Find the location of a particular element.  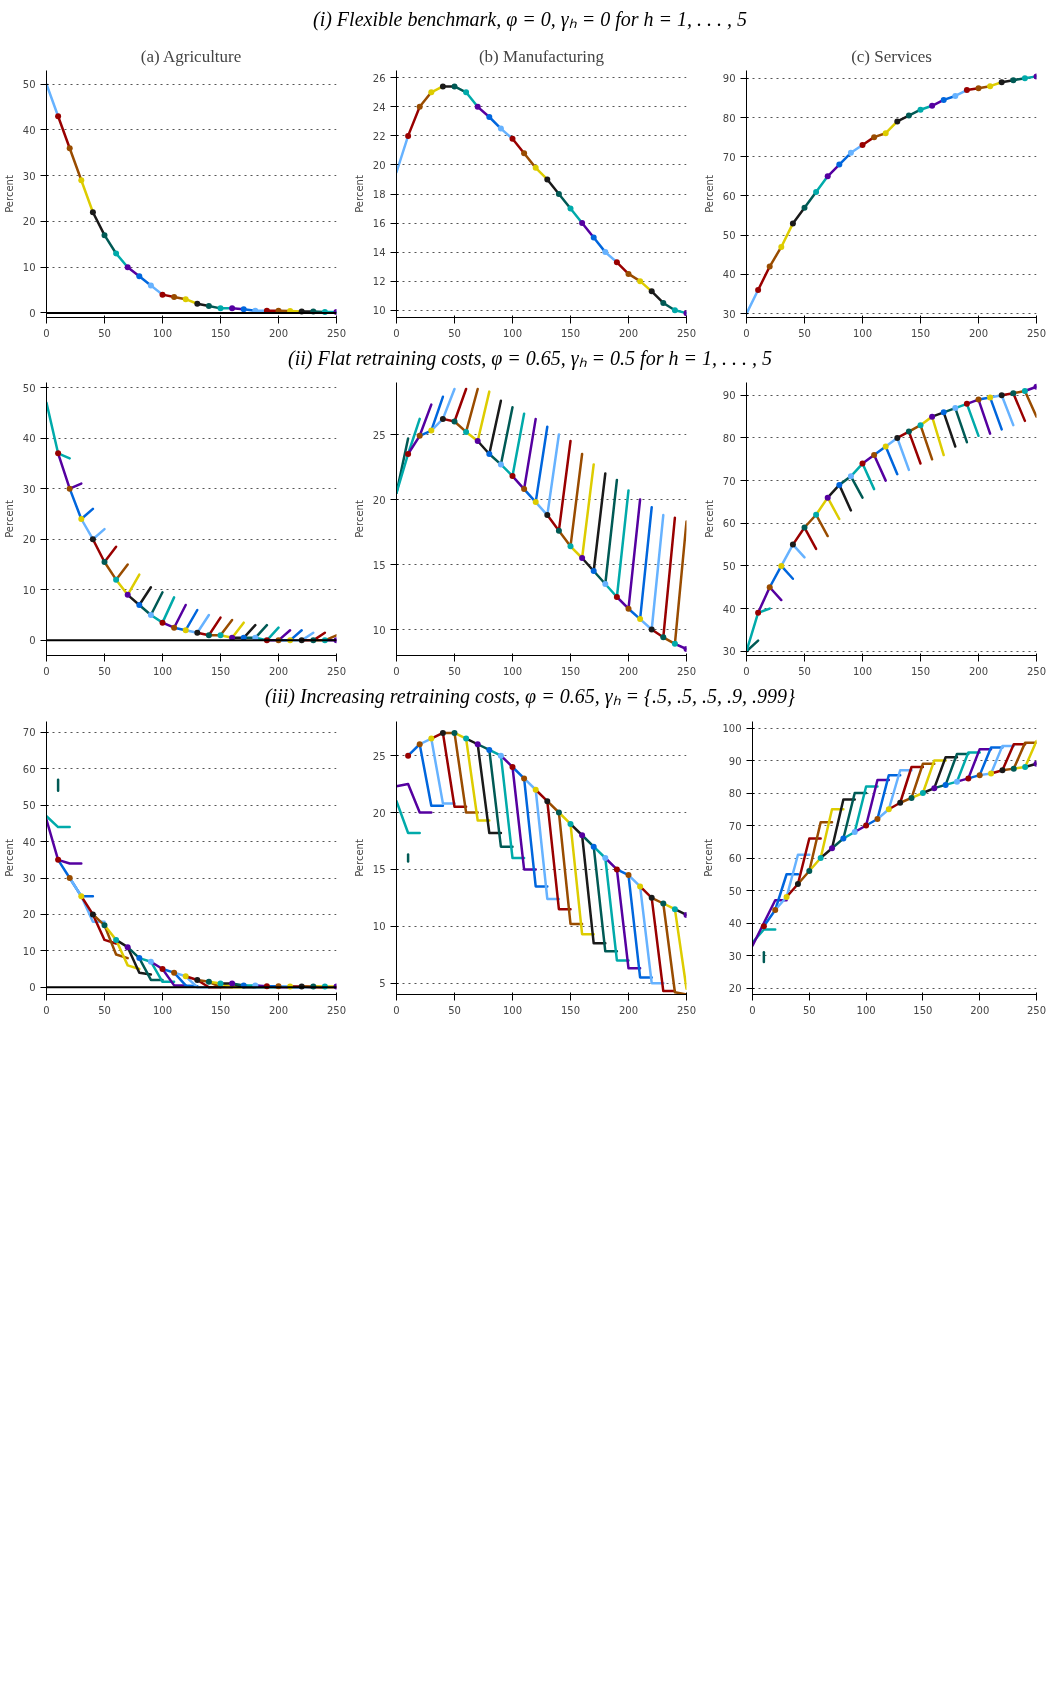

y-tick-label: 24 is located at coordinates (379, 107).